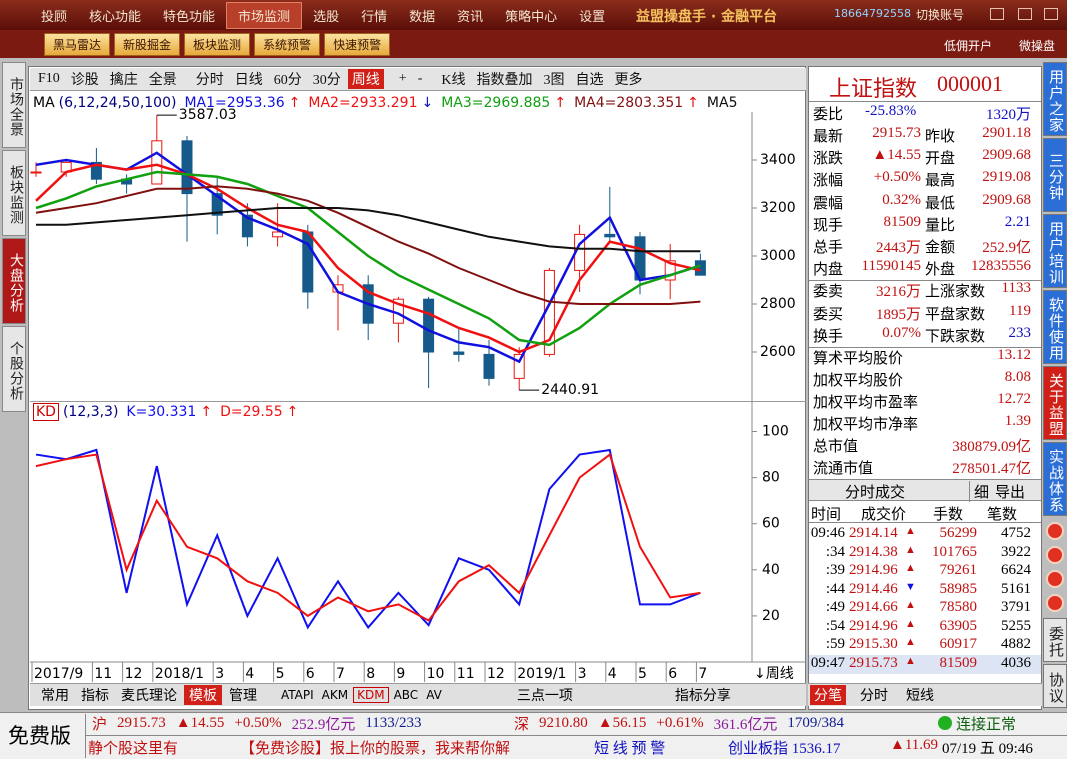  Describe the element at coordinates (402, 78) in the screenshot. I see `chart-tool: +` at that location.